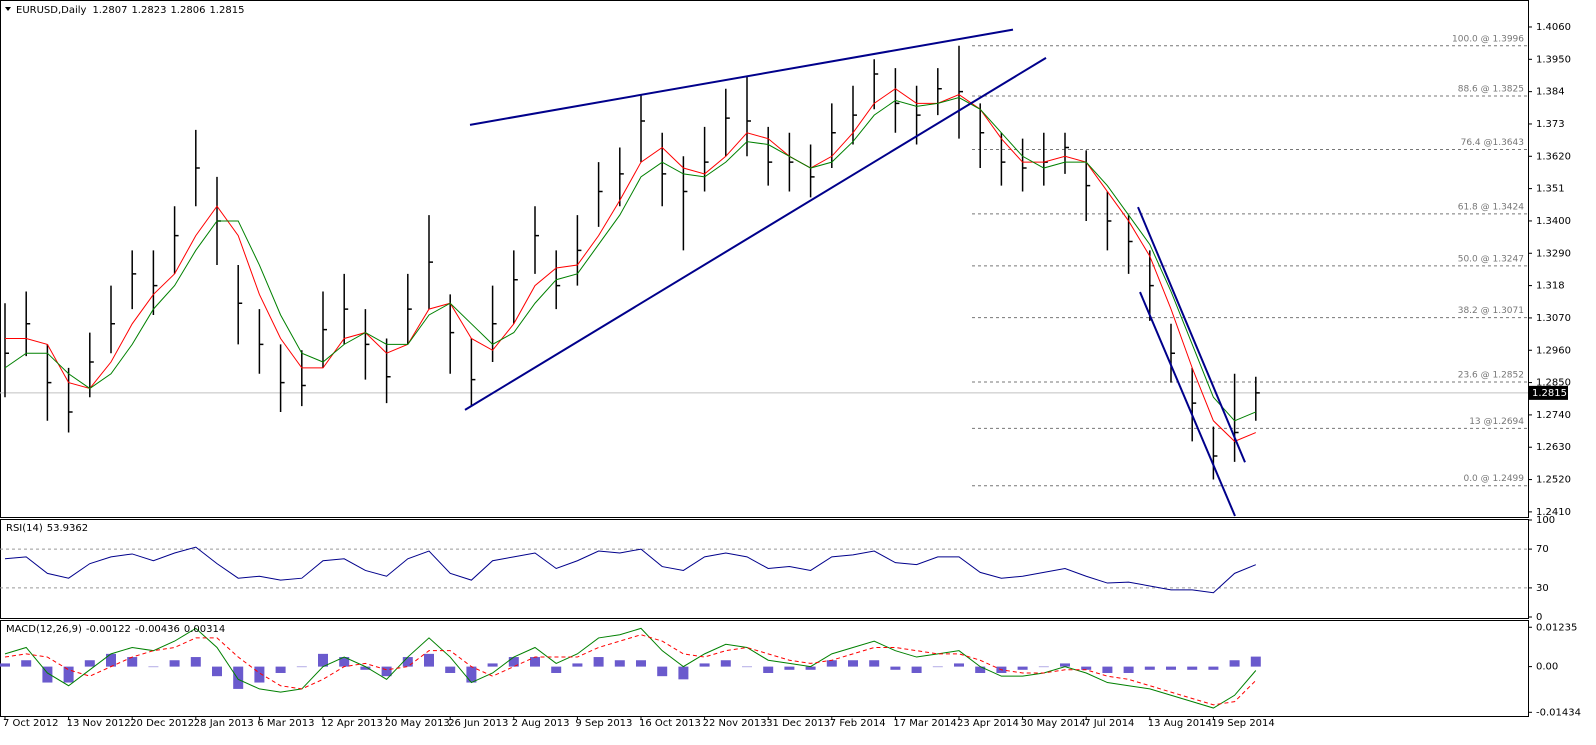 The image size is (1596, 745). Describe the element at coordinates (130, 10) in the screenshot. I see `chart-header: EURUSD,Daily 1.2807 1.2823 1.2806 1.2815` at that location.